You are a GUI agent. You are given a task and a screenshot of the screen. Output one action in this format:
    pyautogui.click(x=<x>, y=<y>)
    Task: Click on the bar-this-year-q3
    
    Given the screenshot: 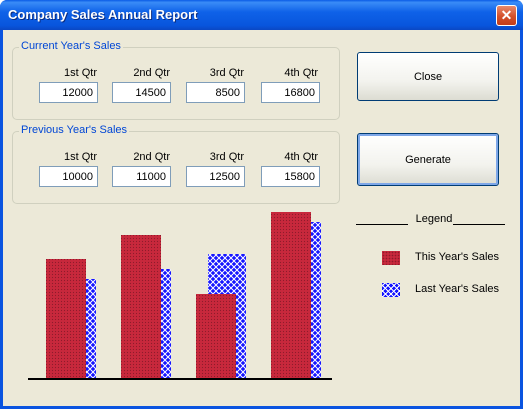 What is the action you would take?
    pyautogui.click(x=216, y=336)
    